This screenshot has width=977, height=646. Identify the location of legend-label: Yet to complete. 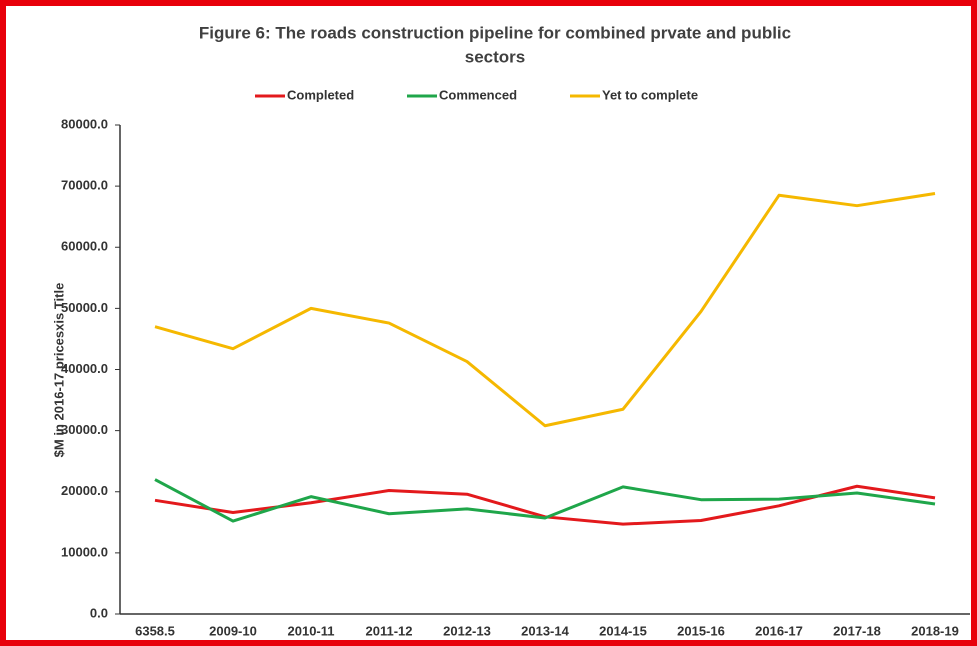
(650, 94).